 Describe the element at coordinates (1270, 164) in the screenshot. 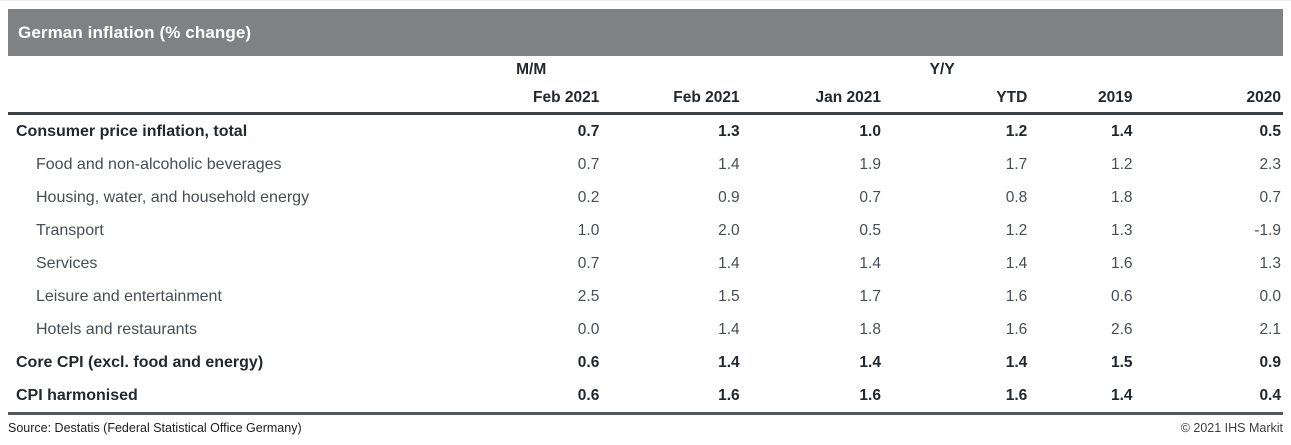

I see `cell-value: 2.3` at that location.